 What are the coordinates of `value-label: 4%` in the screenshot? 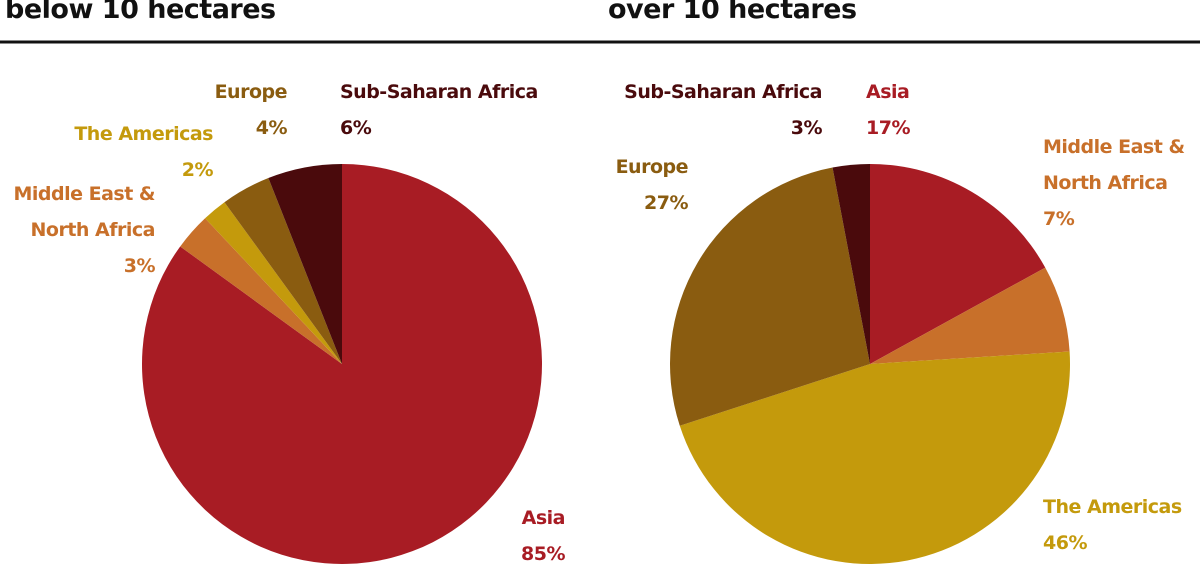 It's located at (271, 128).